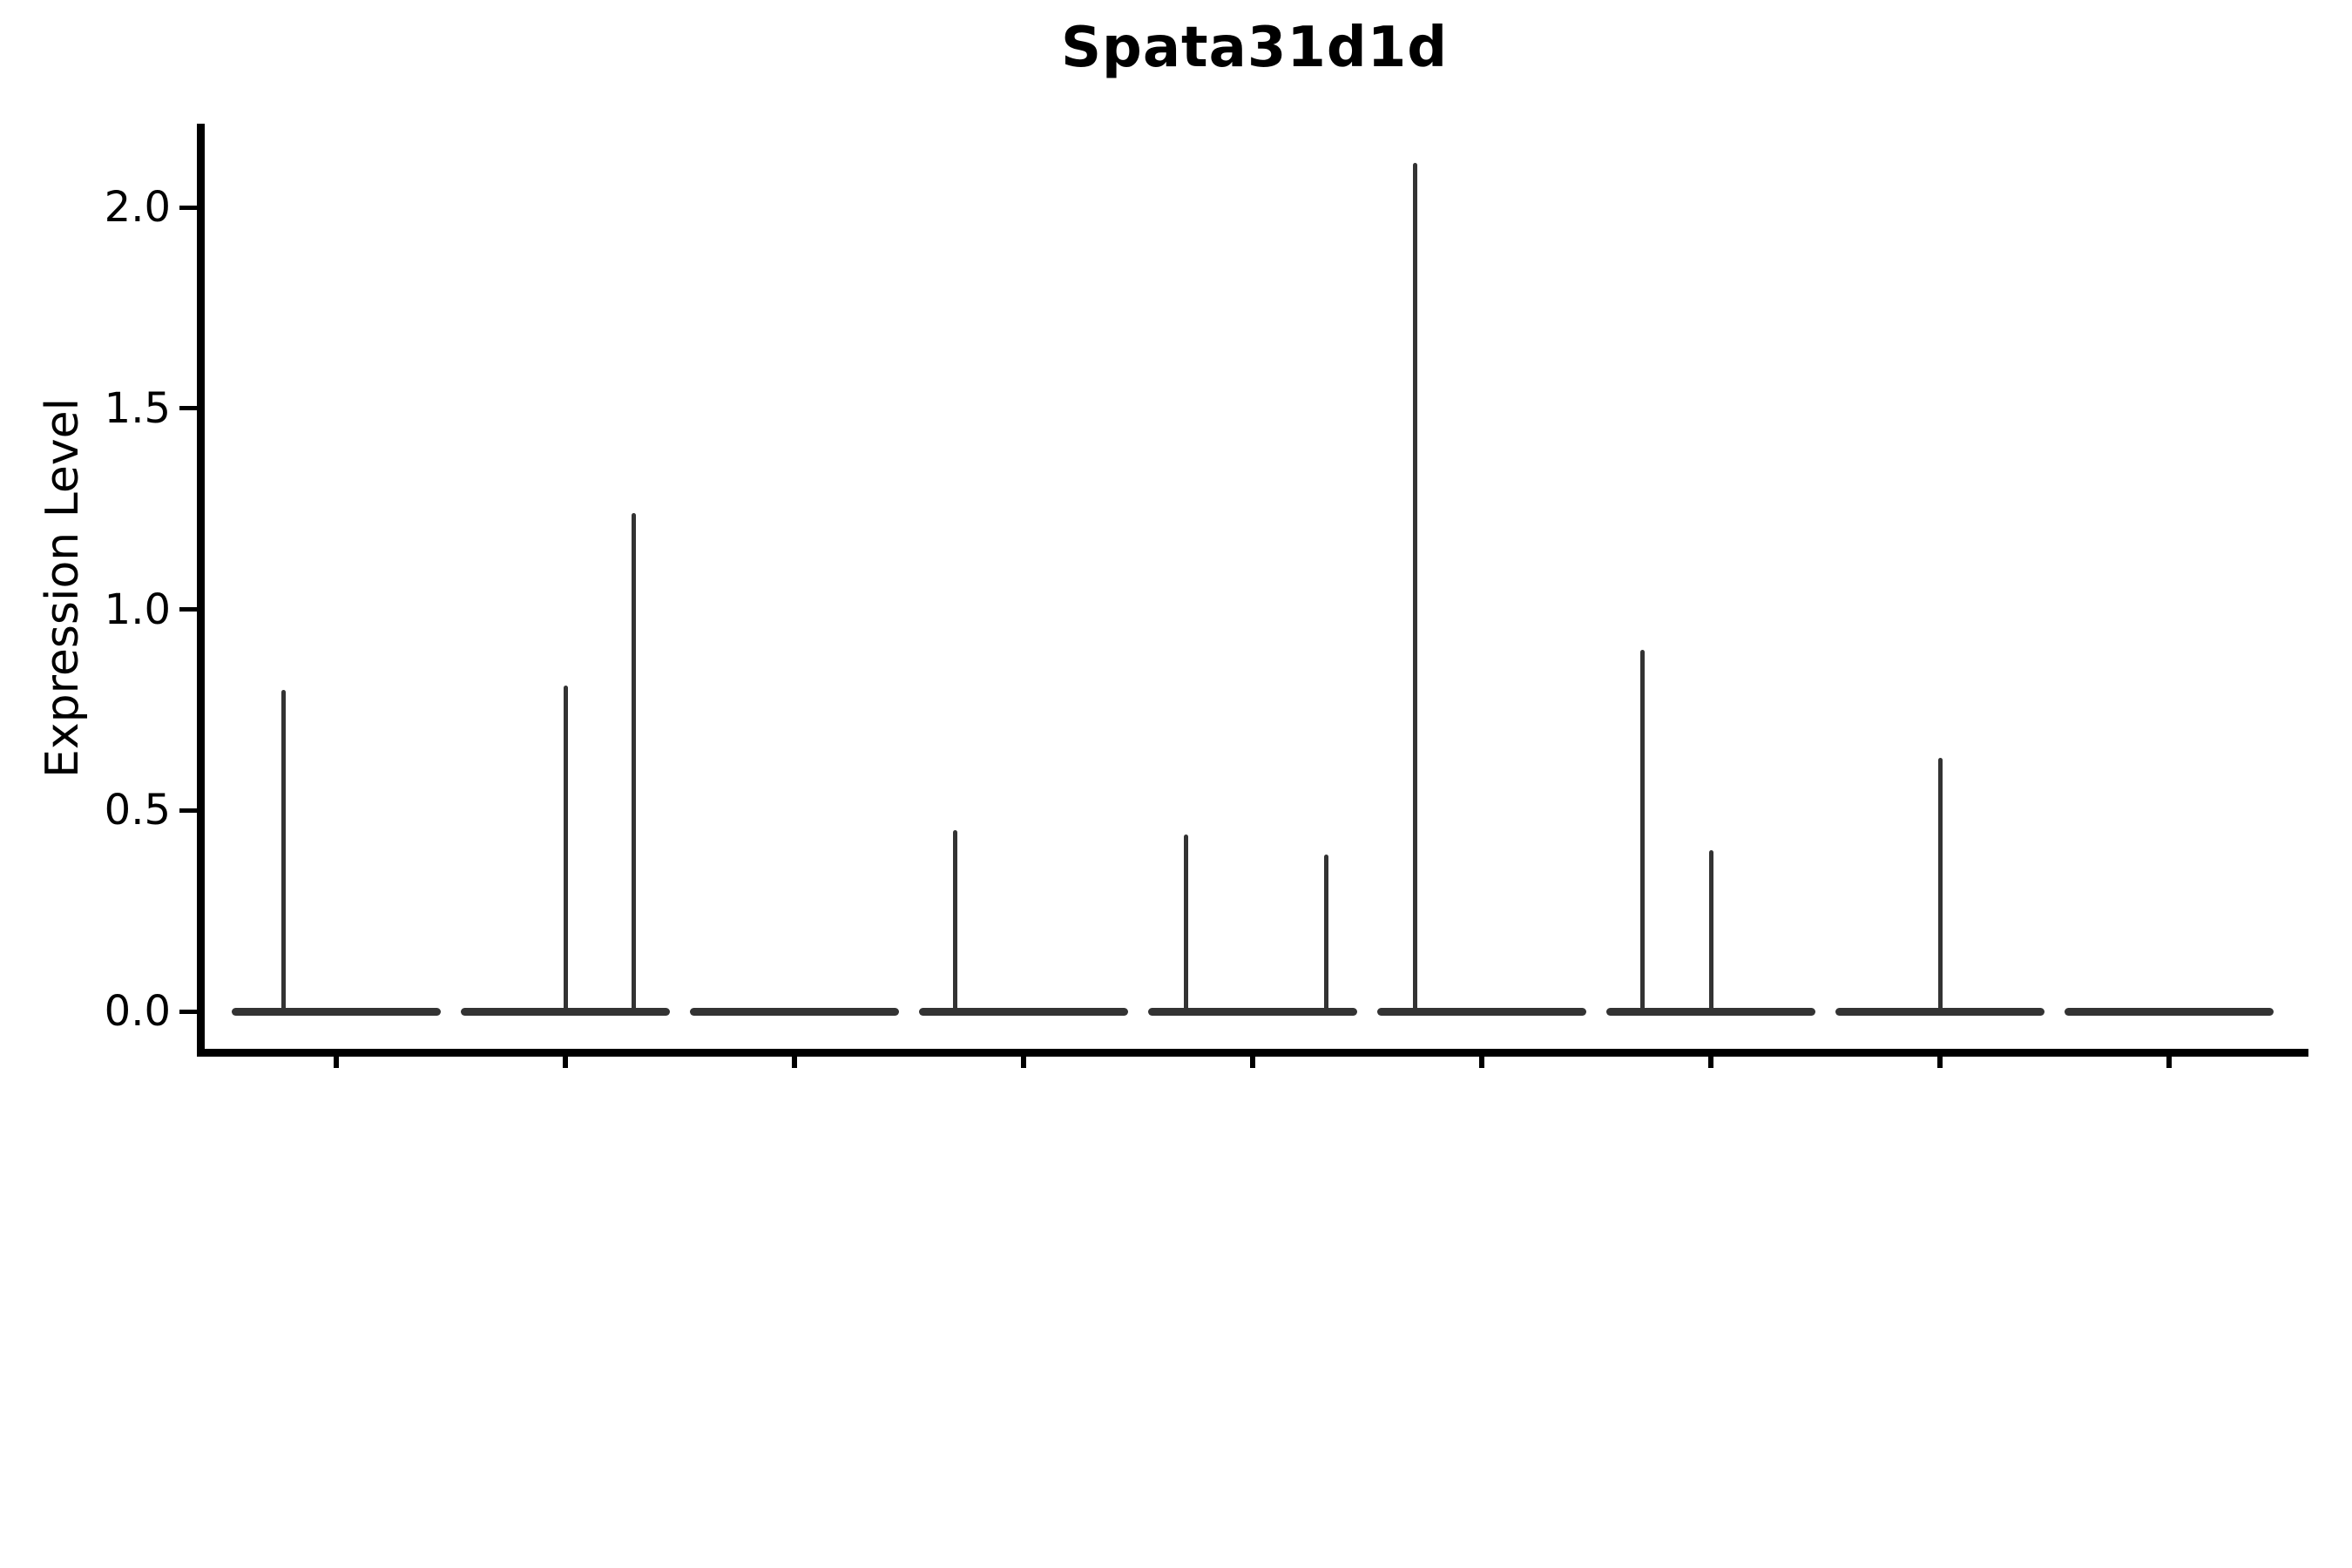 Image resolution: width=2352 pixels, height=1568 pixels. What do you see at coordinates (137, 609) in the screenshot?
I see `y-axis-tick-label: 1.0` at bounding box center [137, 609].